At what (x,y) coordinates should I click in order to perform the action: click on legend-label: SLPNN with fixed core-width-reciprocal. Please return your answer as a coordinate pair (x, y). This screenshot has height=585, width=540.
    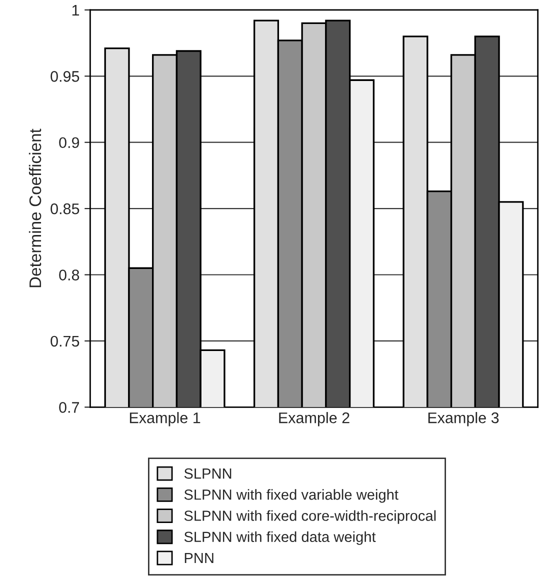
    Looking at the image, I should click on (310, 517).